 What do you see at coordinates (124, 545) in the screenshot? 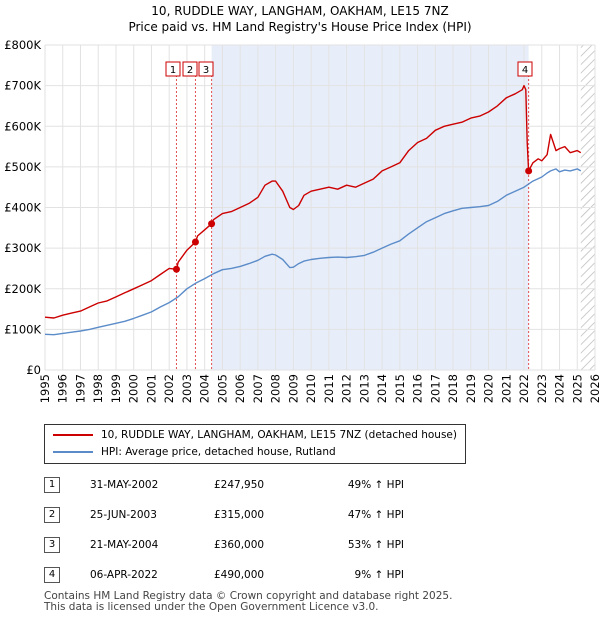
I see `transaction-date: 21-MAY-2004` at bounding box center [124, 545].